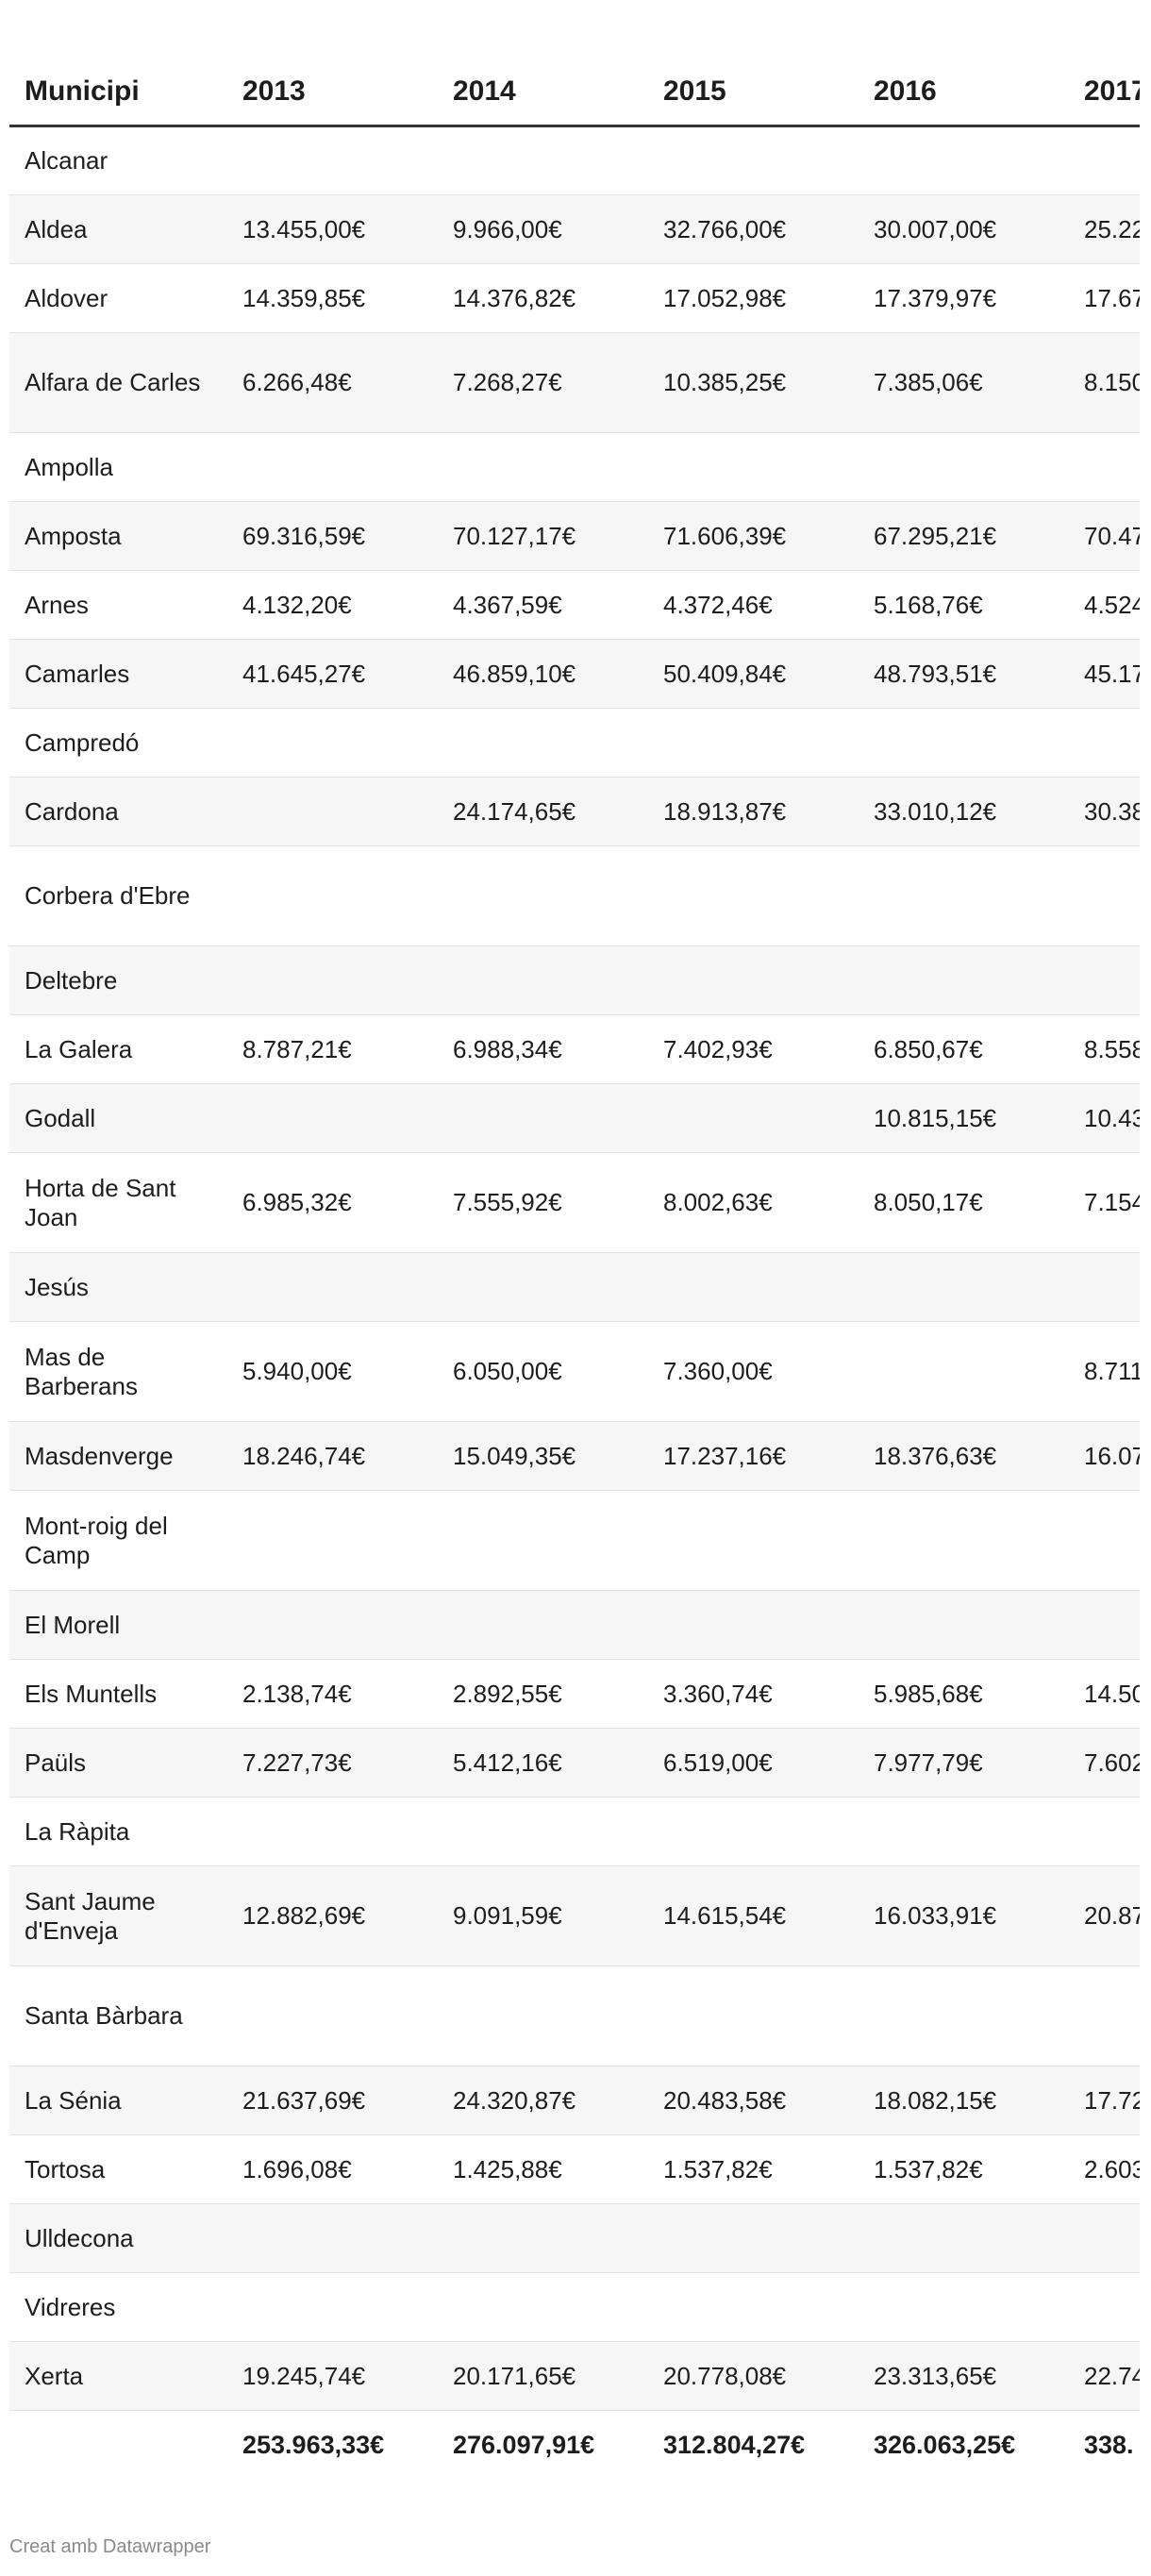 The width and height of the screenshot is (1151, 2576). What do you see at coordinates (543, 674) in the screenshot?
I see `value-cell: 46.859,10€` at bounding box center [543, 674].